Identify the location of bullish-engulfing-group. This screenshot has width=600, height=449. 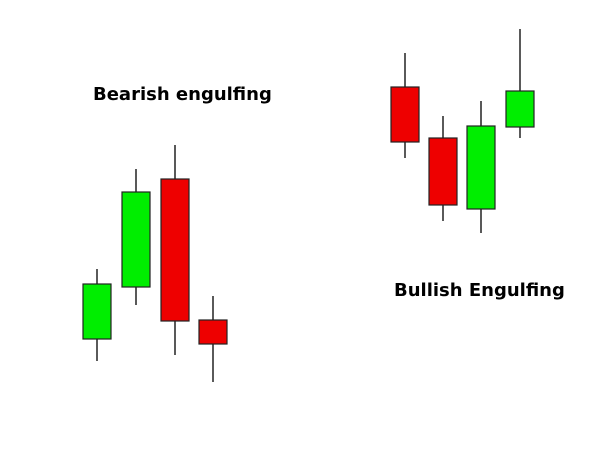
(462, 131).